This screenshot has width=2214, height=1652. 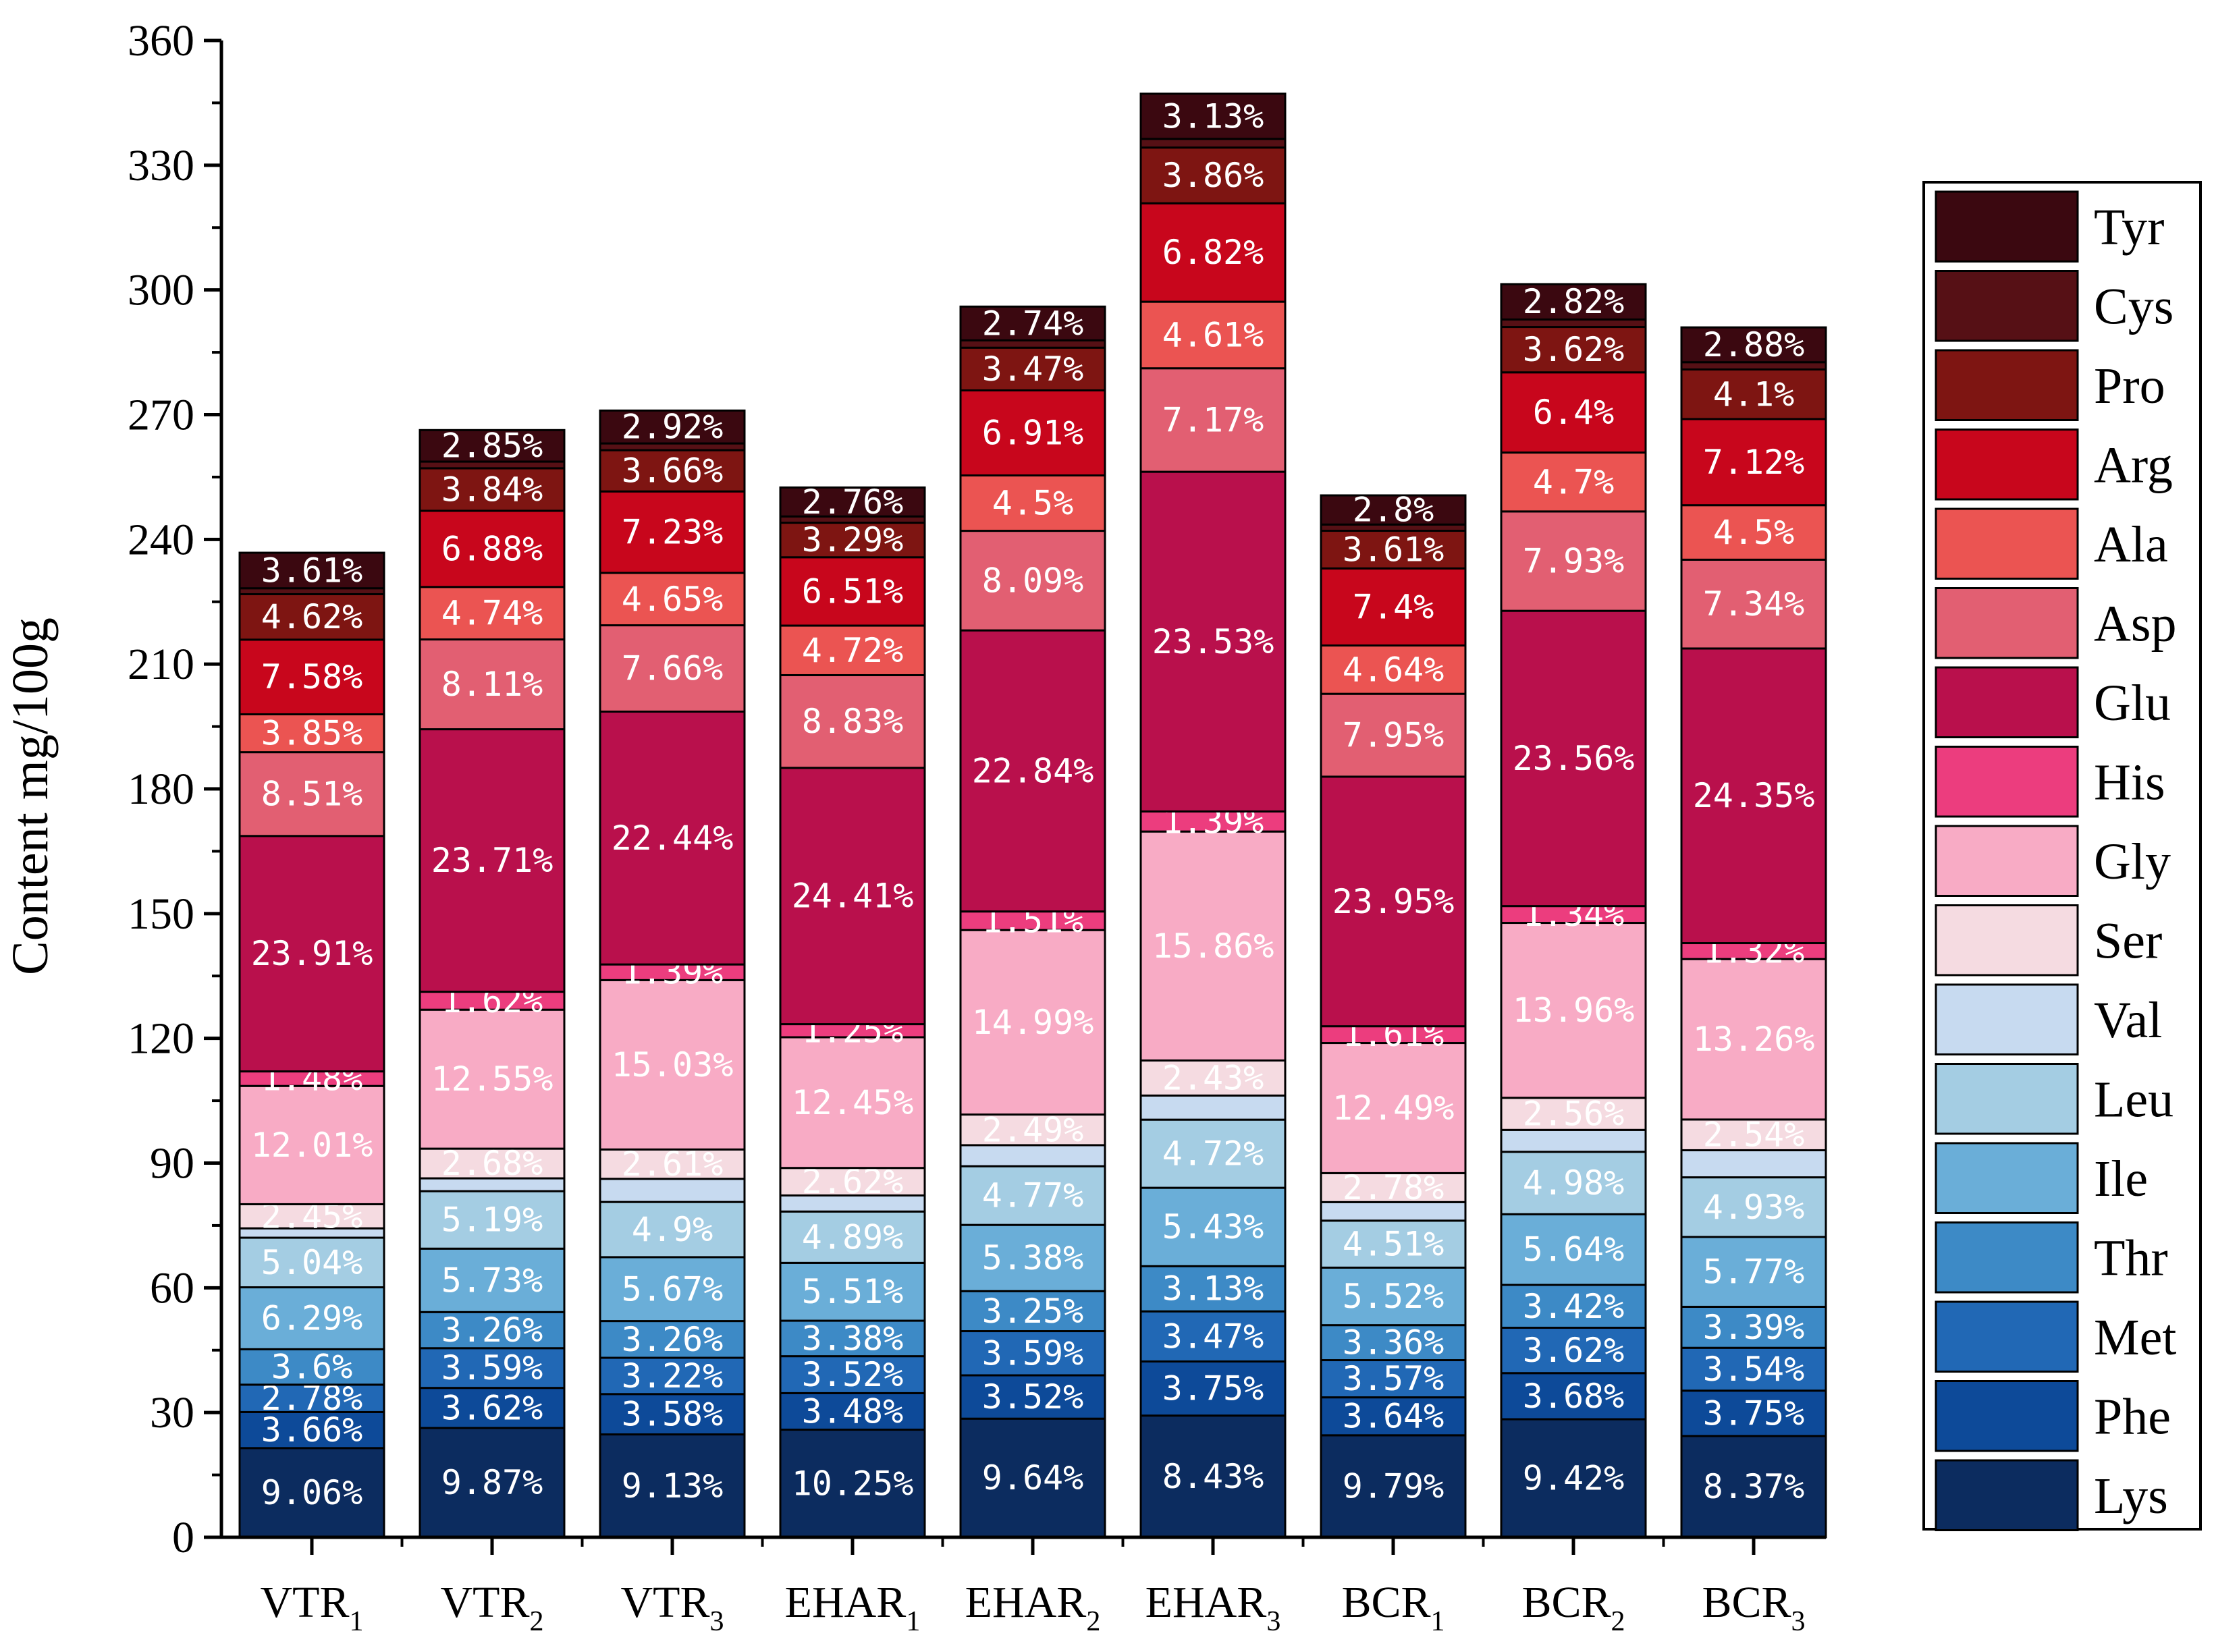 I want to click on data-label-pro: 3.62%, so click(x=1574, y=349).